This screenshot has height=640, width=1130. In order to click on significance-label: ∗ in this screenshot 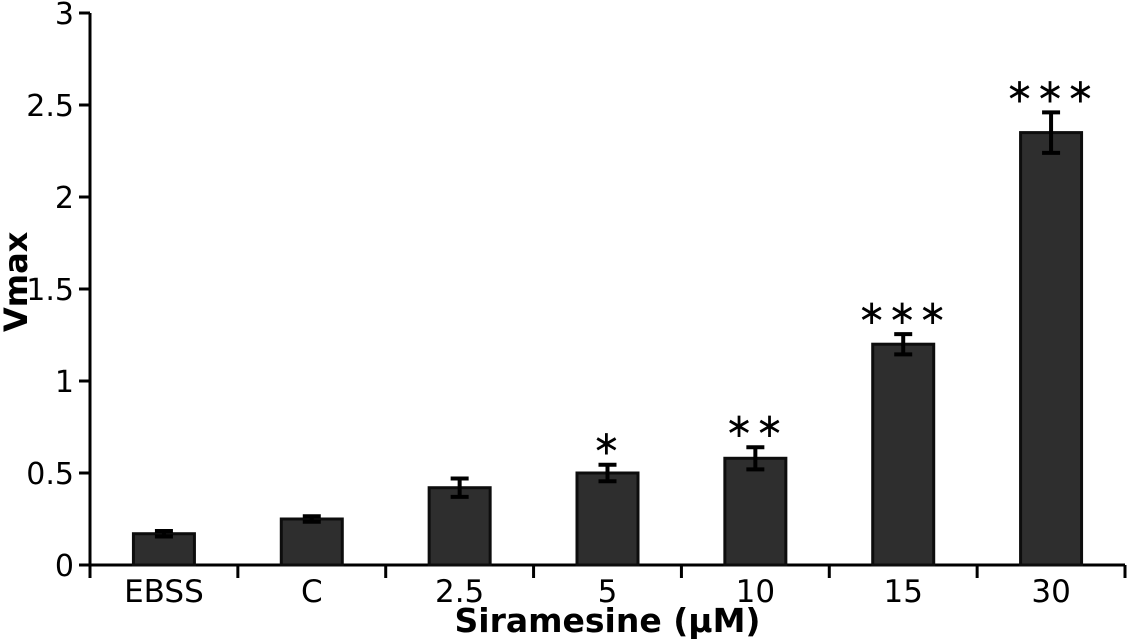, I will do `click(607, 444)`.